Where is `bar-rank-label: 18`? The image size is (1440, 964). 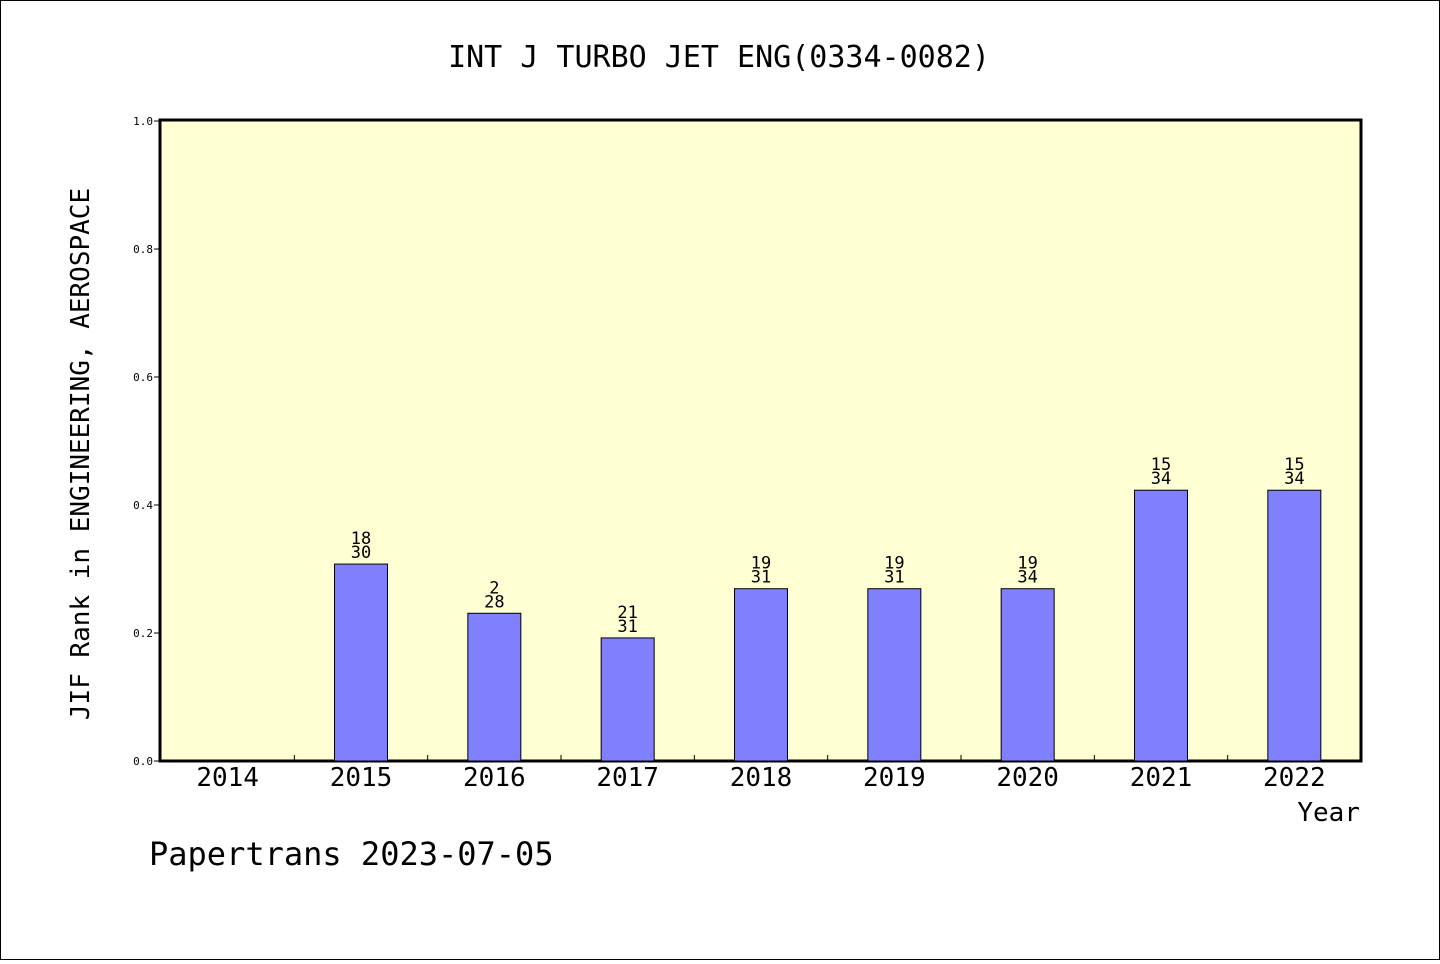
bar-rank-label: 18 is located at coordinates (361, 539).